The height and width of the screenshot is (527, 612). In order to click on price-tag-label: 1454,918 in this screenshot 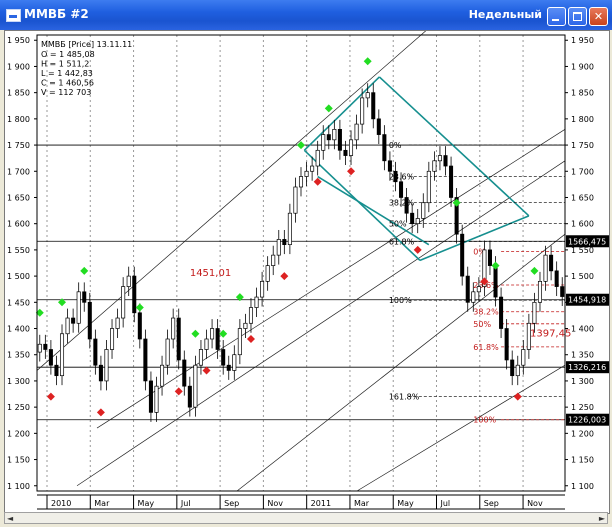, I will do `click(587, 300)`.